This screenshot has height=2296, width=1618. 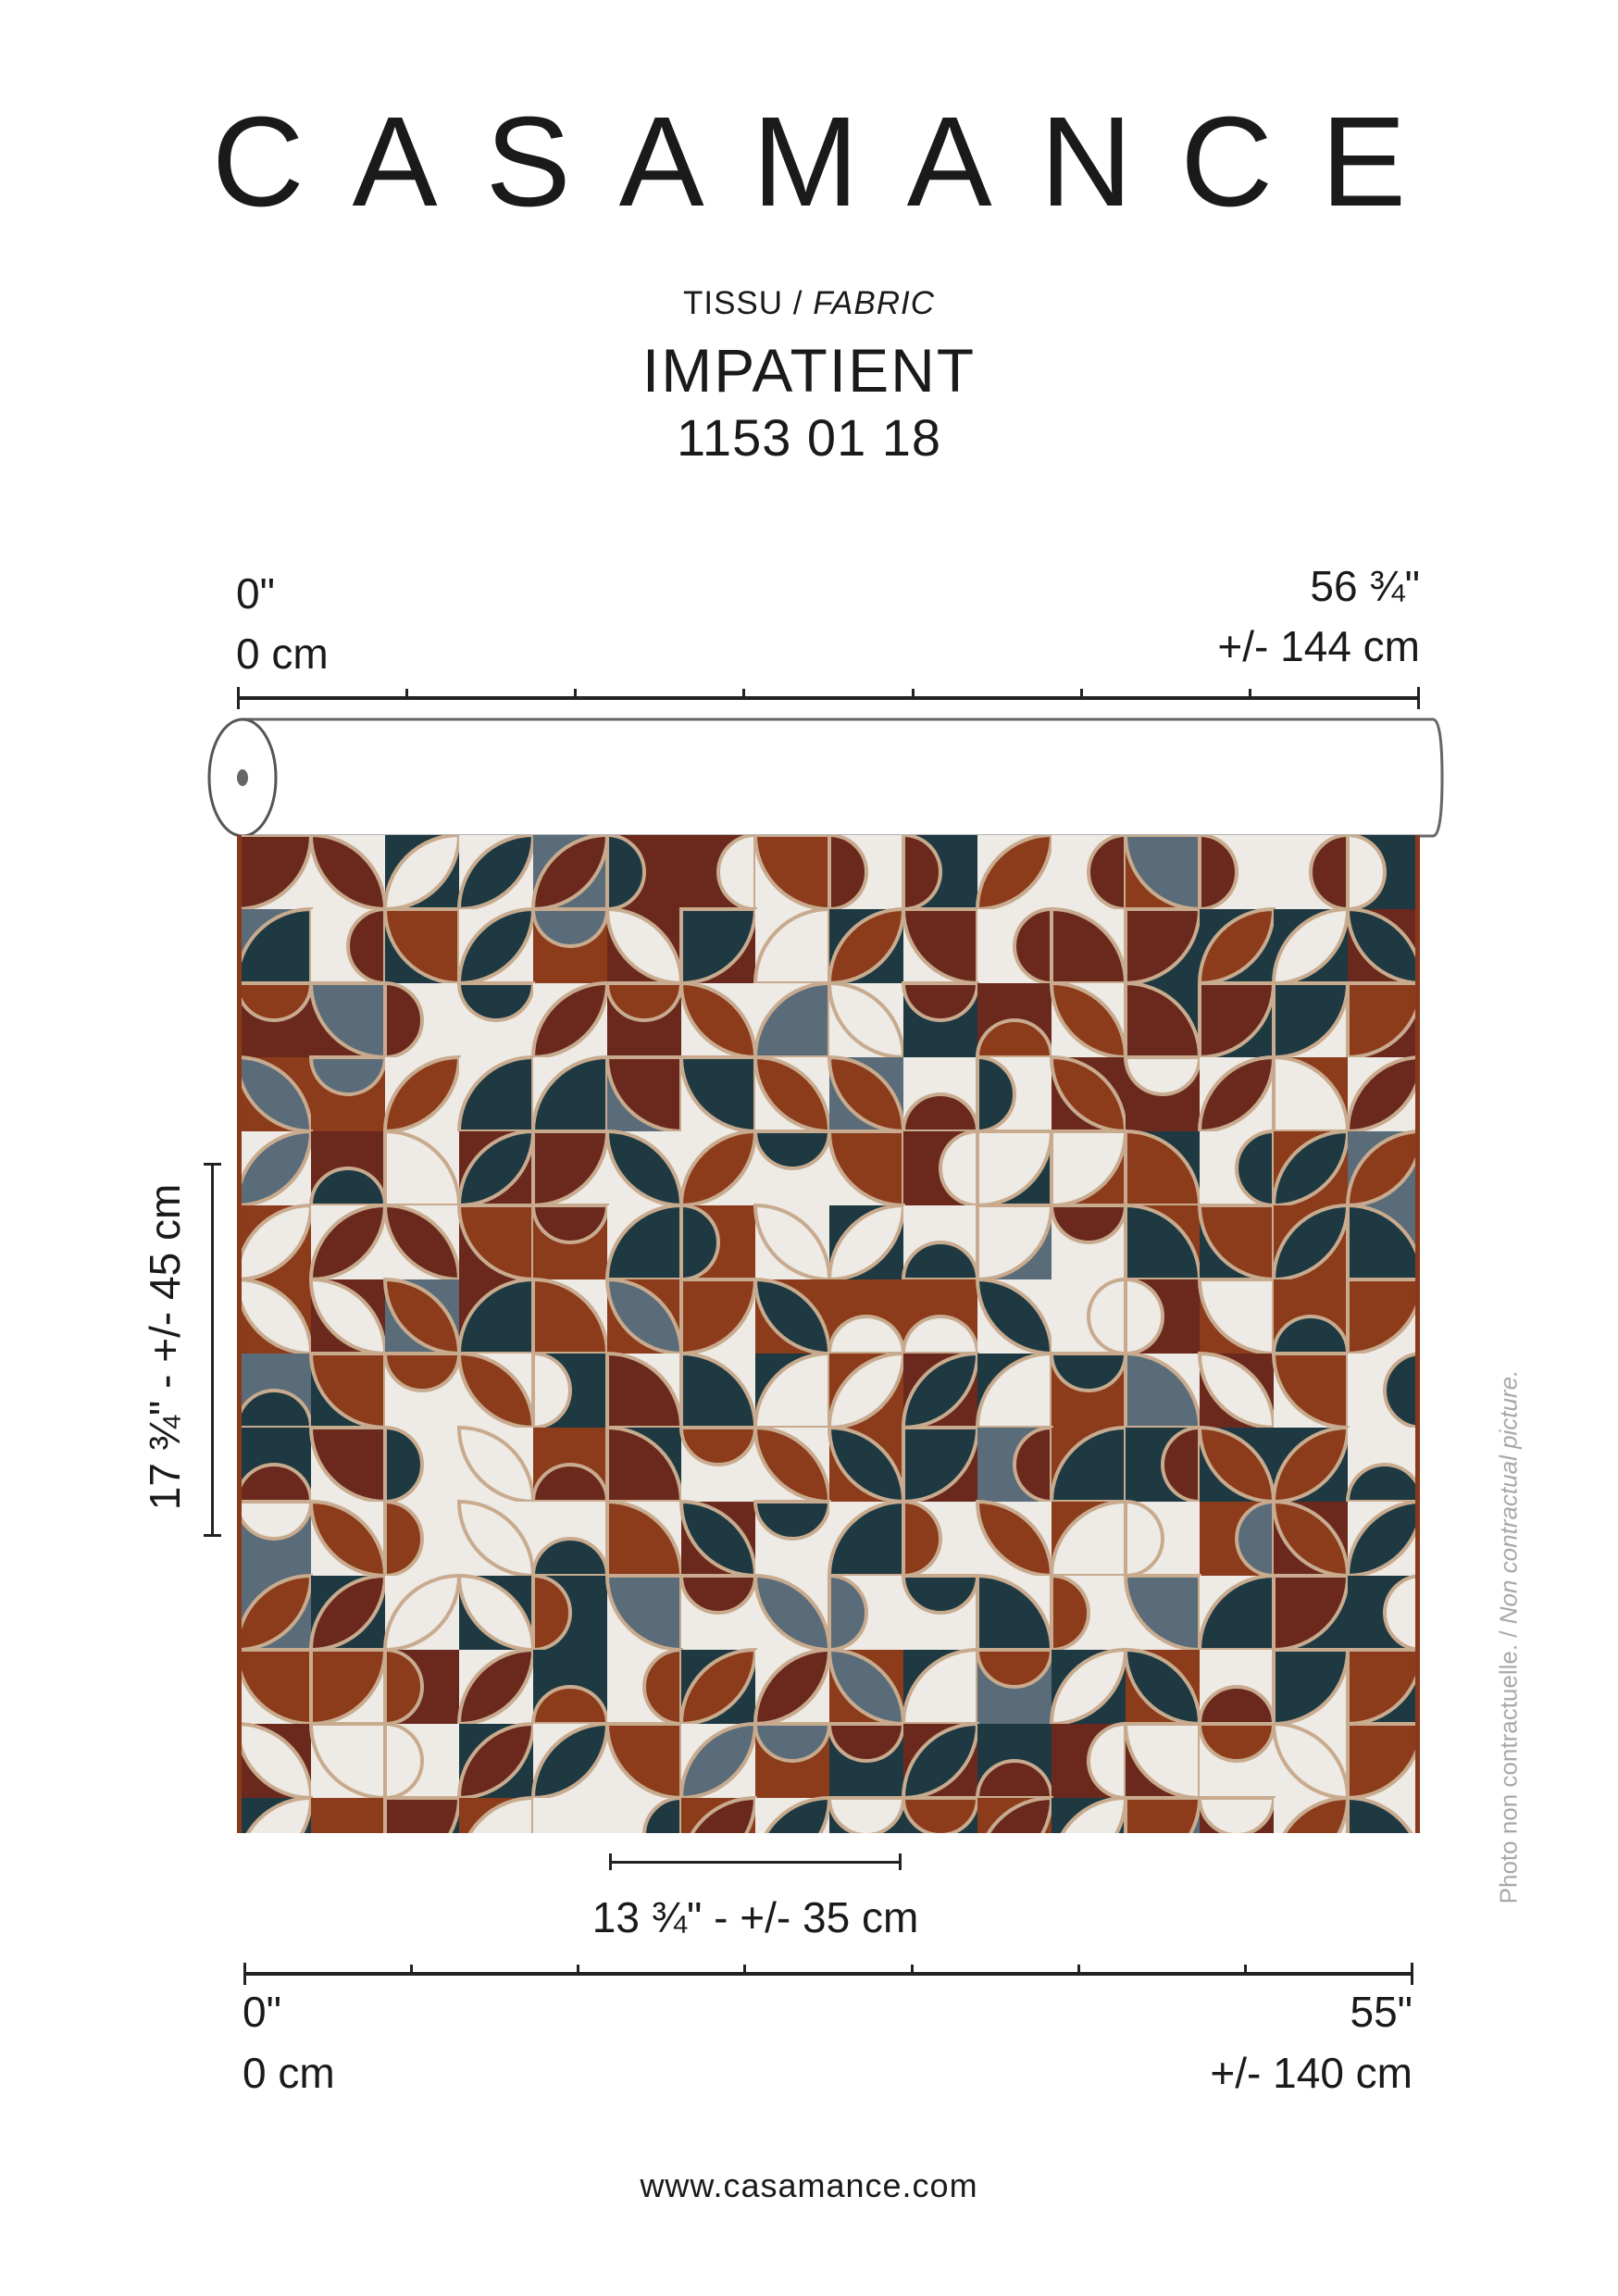 What do you see at coordinates (809, 437) in the screenshot?
I see `product-reference: 1153 01 18` at bounding box center [809, 437].